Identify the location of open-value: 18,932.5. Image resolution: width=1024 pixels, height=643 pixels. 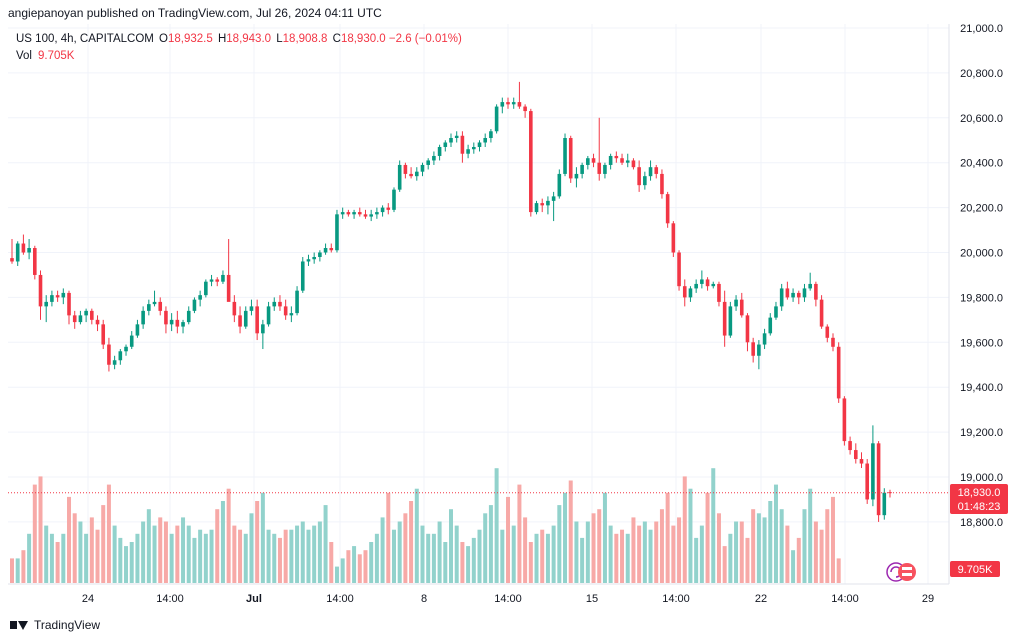
(190, 39).